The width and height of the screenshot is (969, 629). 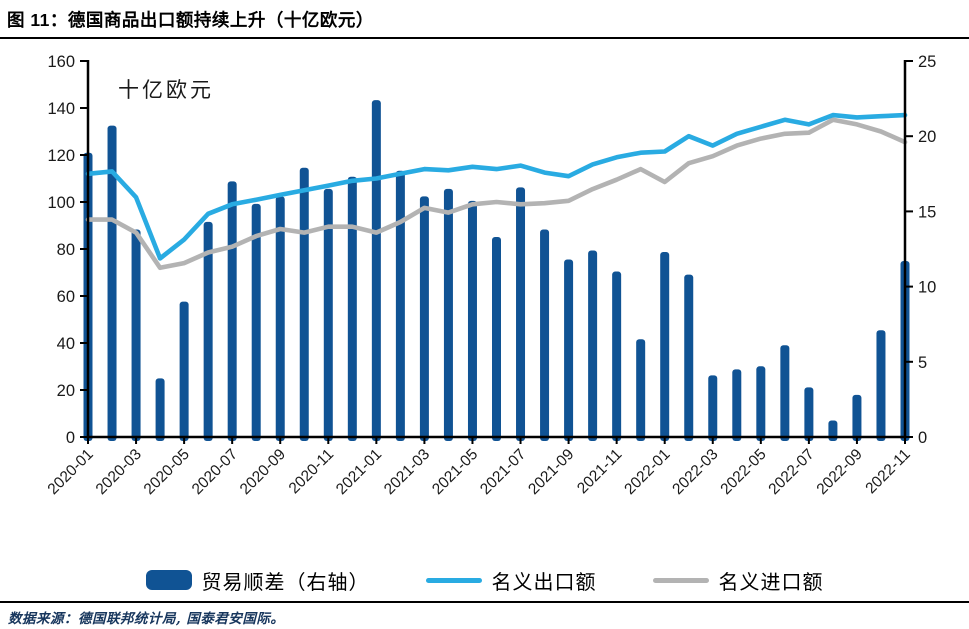 I want to click on svg-text: 2020-01, so click(x=71, y=472).